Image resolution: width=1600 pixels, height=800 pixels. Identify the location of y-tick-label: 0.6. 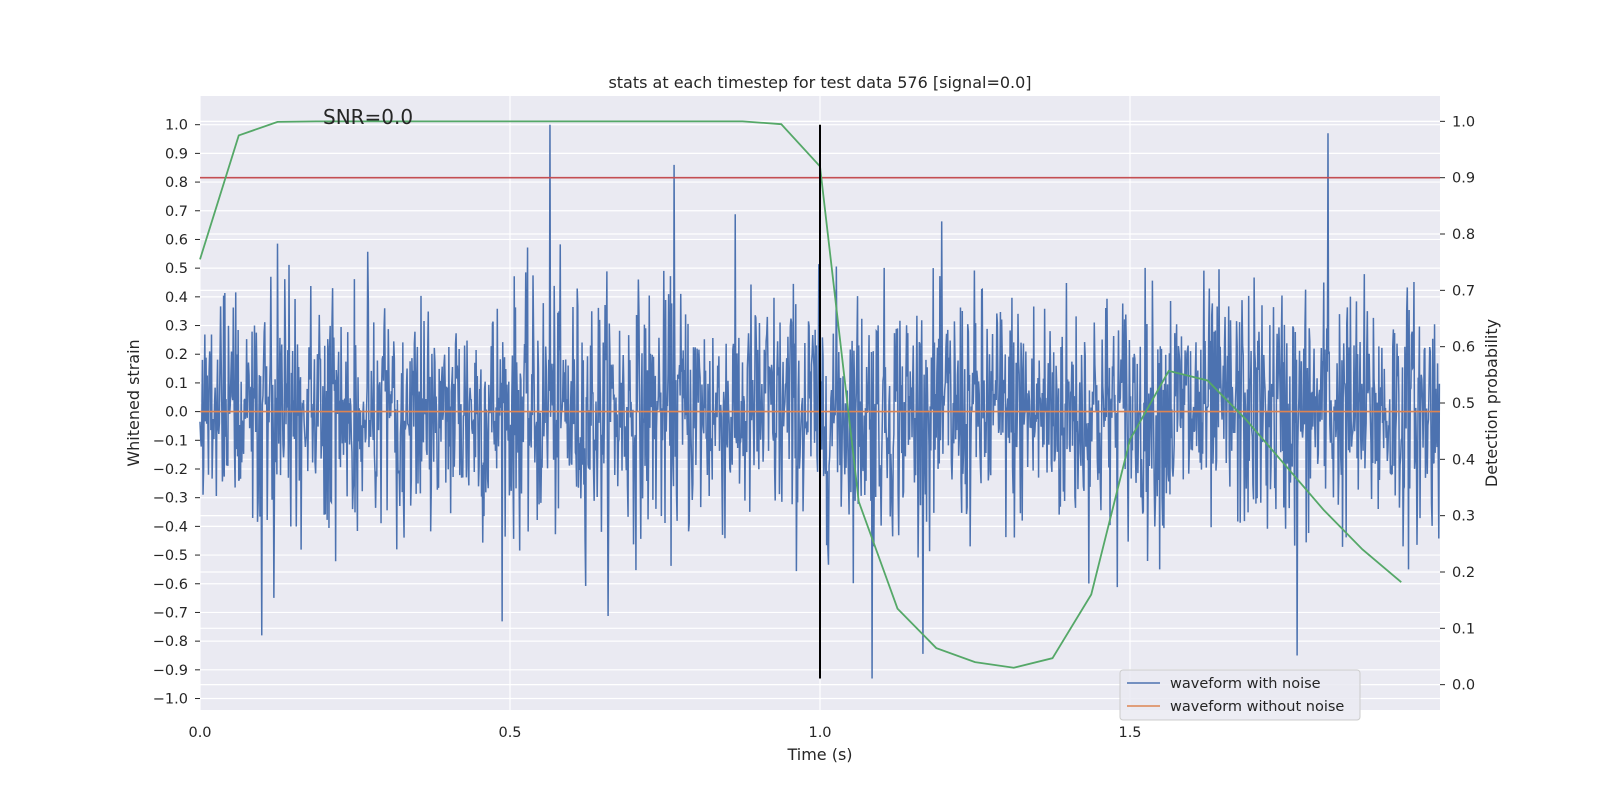
(176, 240).